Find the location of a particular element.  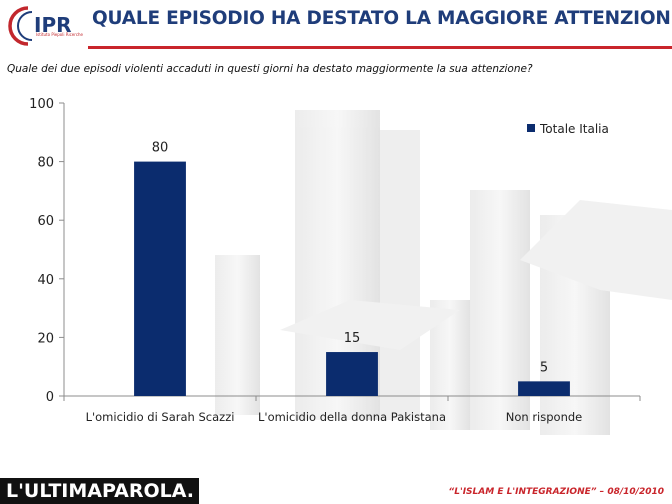

bar-value-label: 80 is located at coordinates (160, 148).